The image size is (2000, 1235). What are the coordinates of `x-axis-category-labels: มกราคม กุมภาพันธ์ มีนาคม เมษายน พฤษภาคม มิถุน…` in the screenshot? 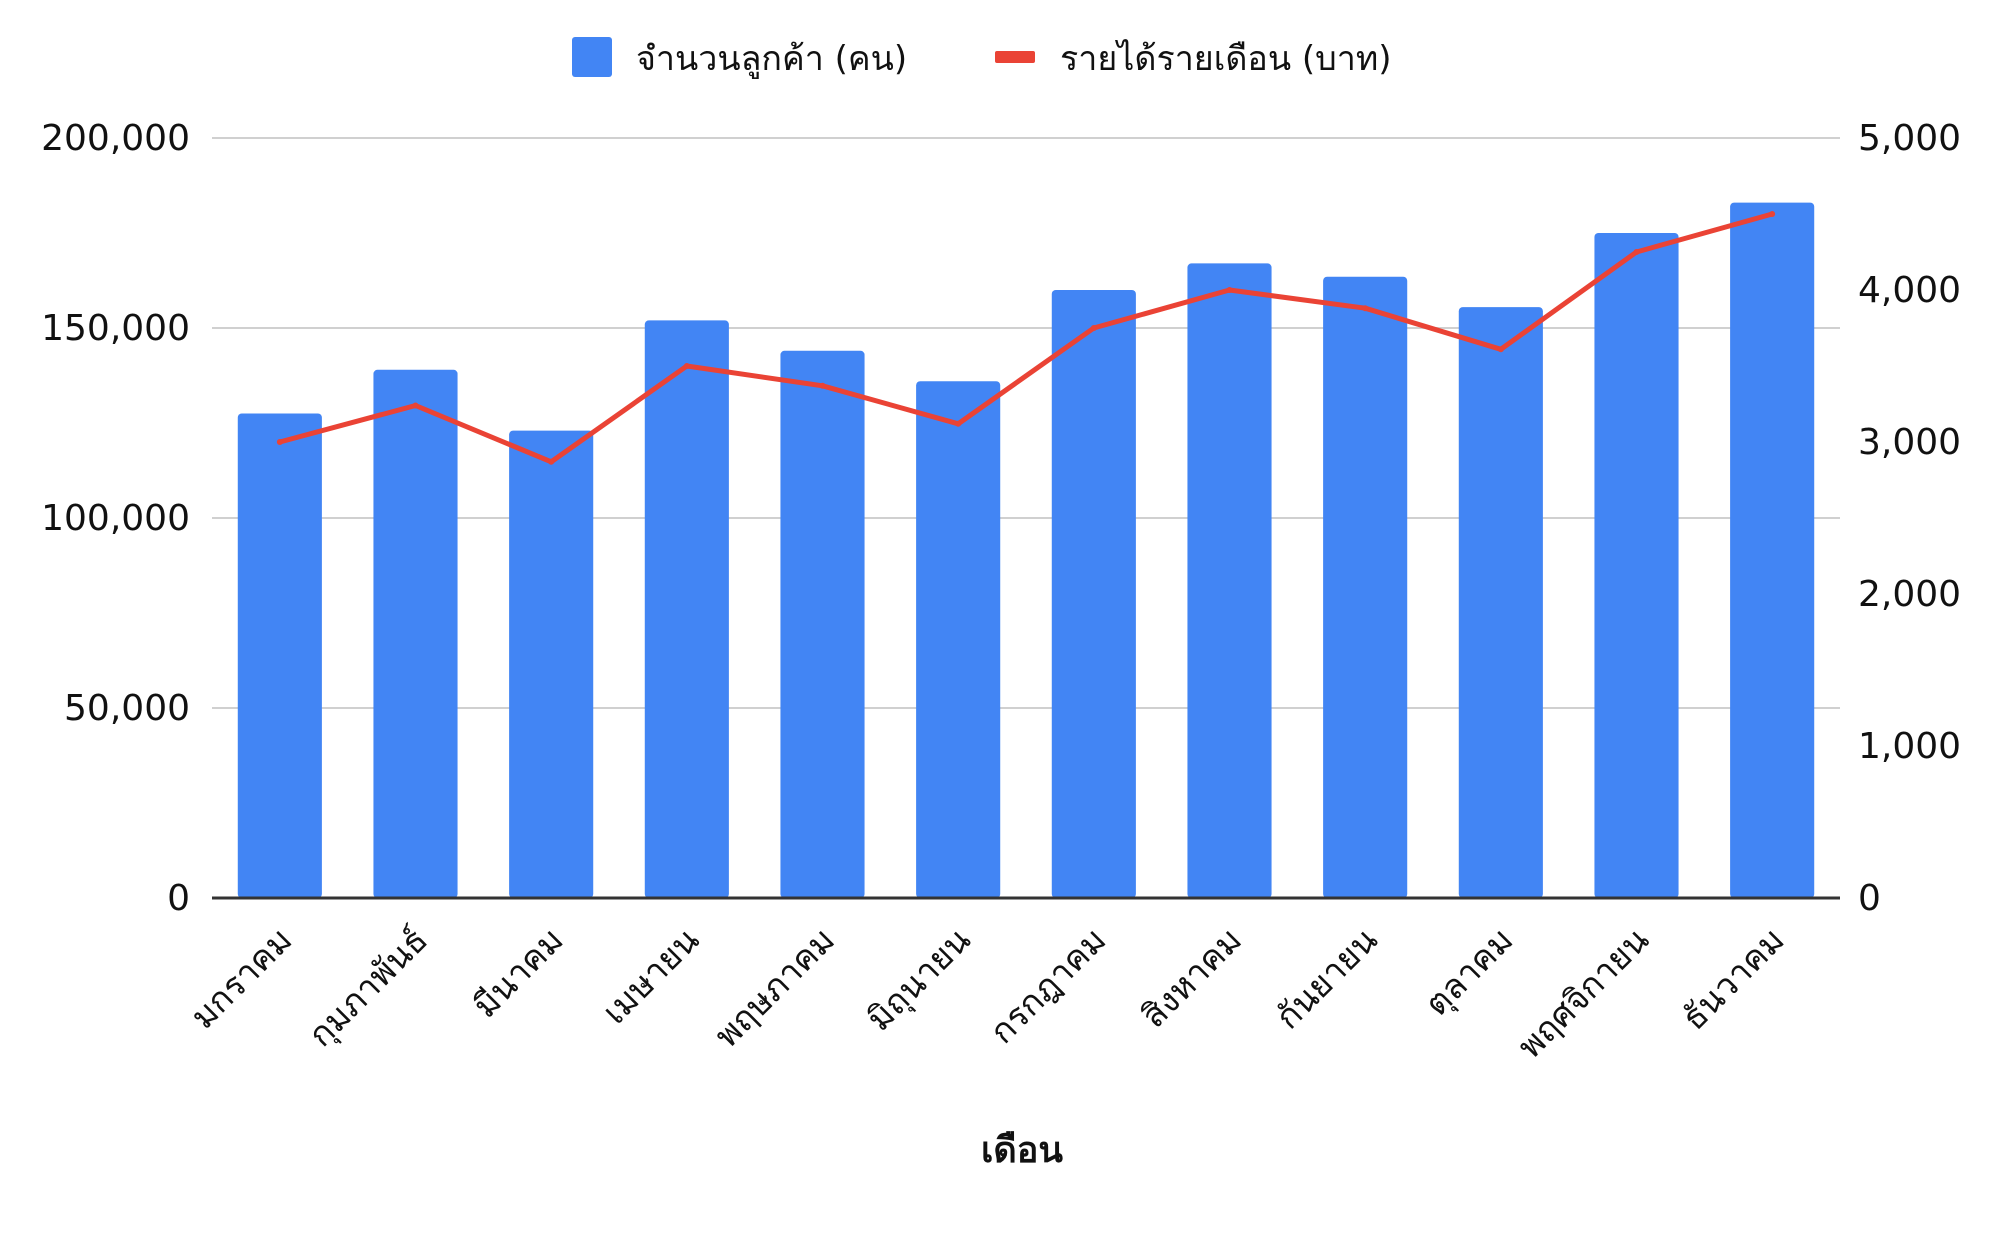 It's located at (987, 993).